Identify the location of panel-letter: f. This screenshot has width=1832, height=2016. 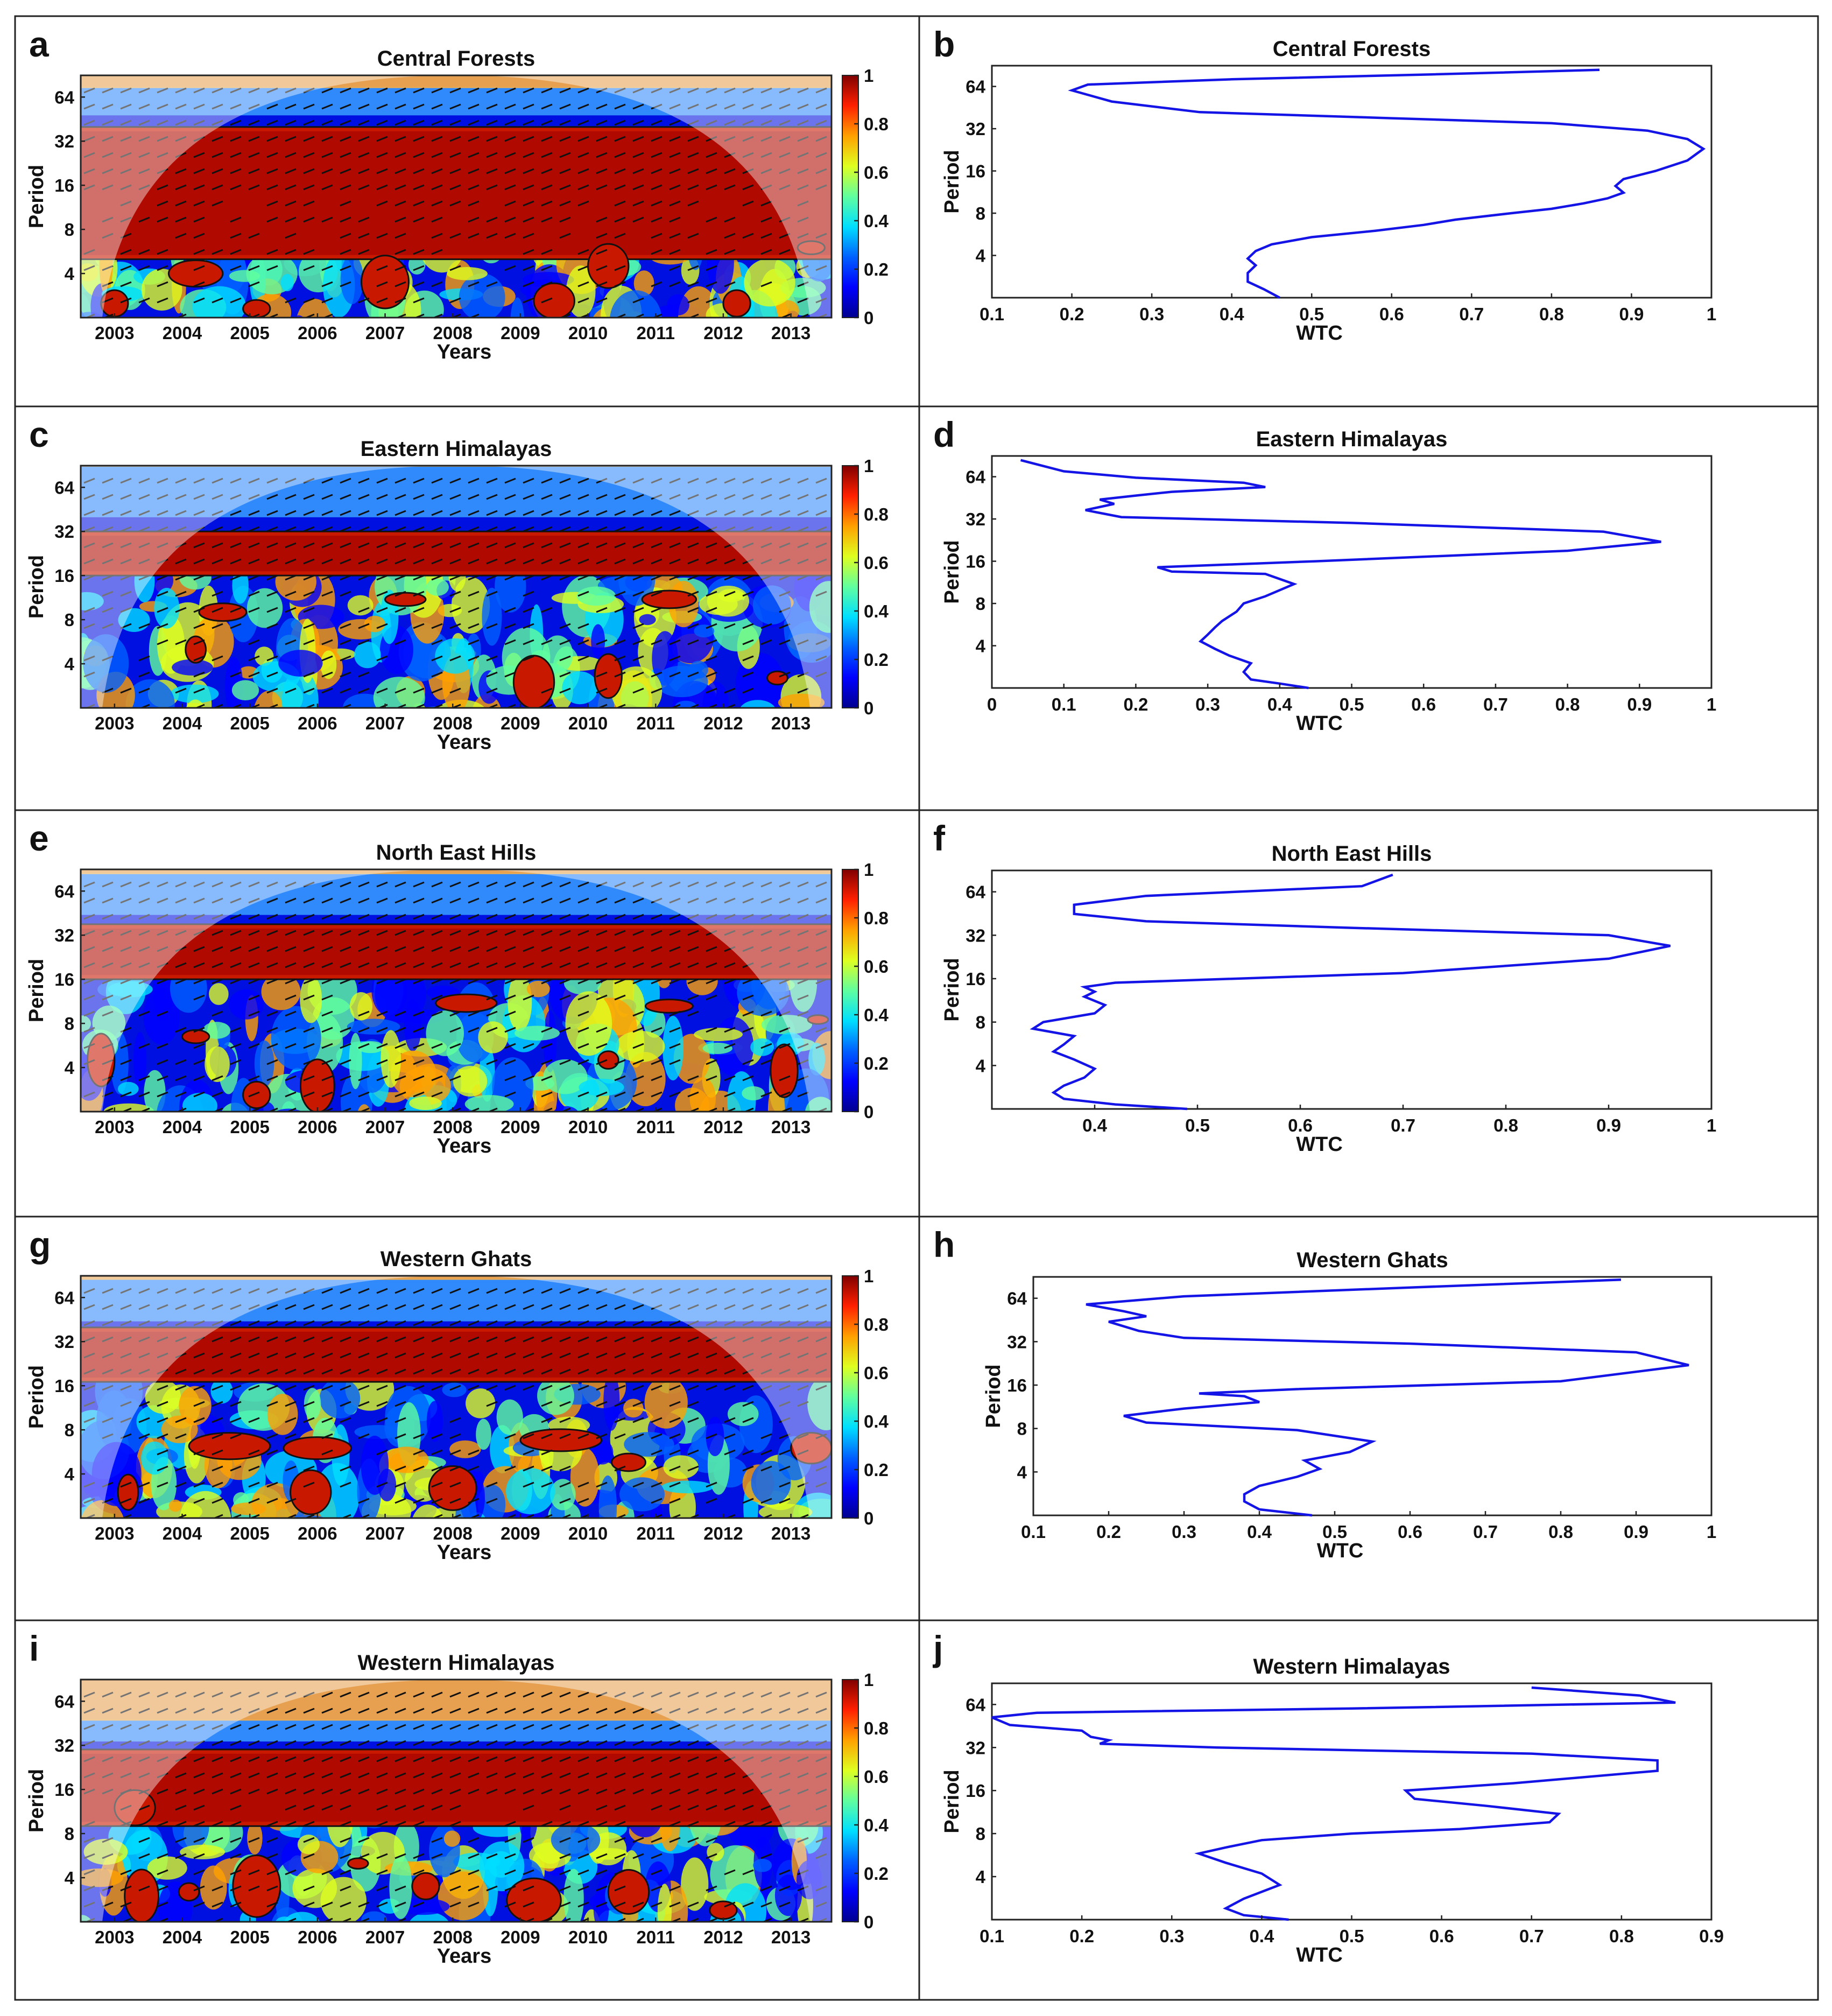
(939, 838).